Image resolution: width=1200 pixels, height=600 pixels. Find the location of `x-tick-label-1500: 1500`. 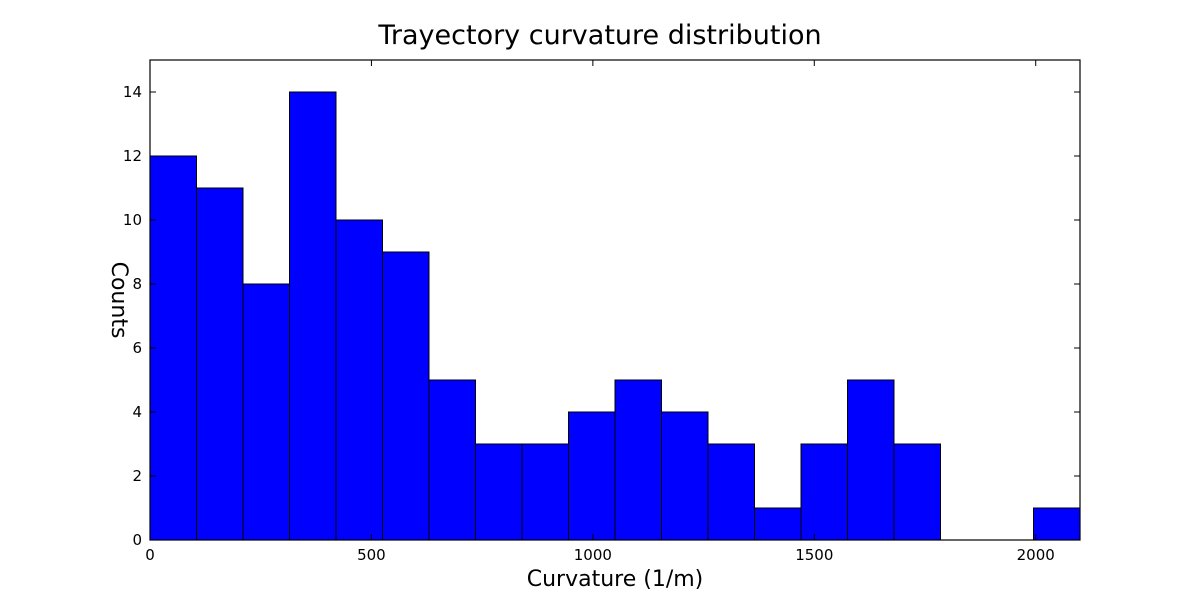

x-tick-label-1500: 1500 is located at coordinates (814, 555).